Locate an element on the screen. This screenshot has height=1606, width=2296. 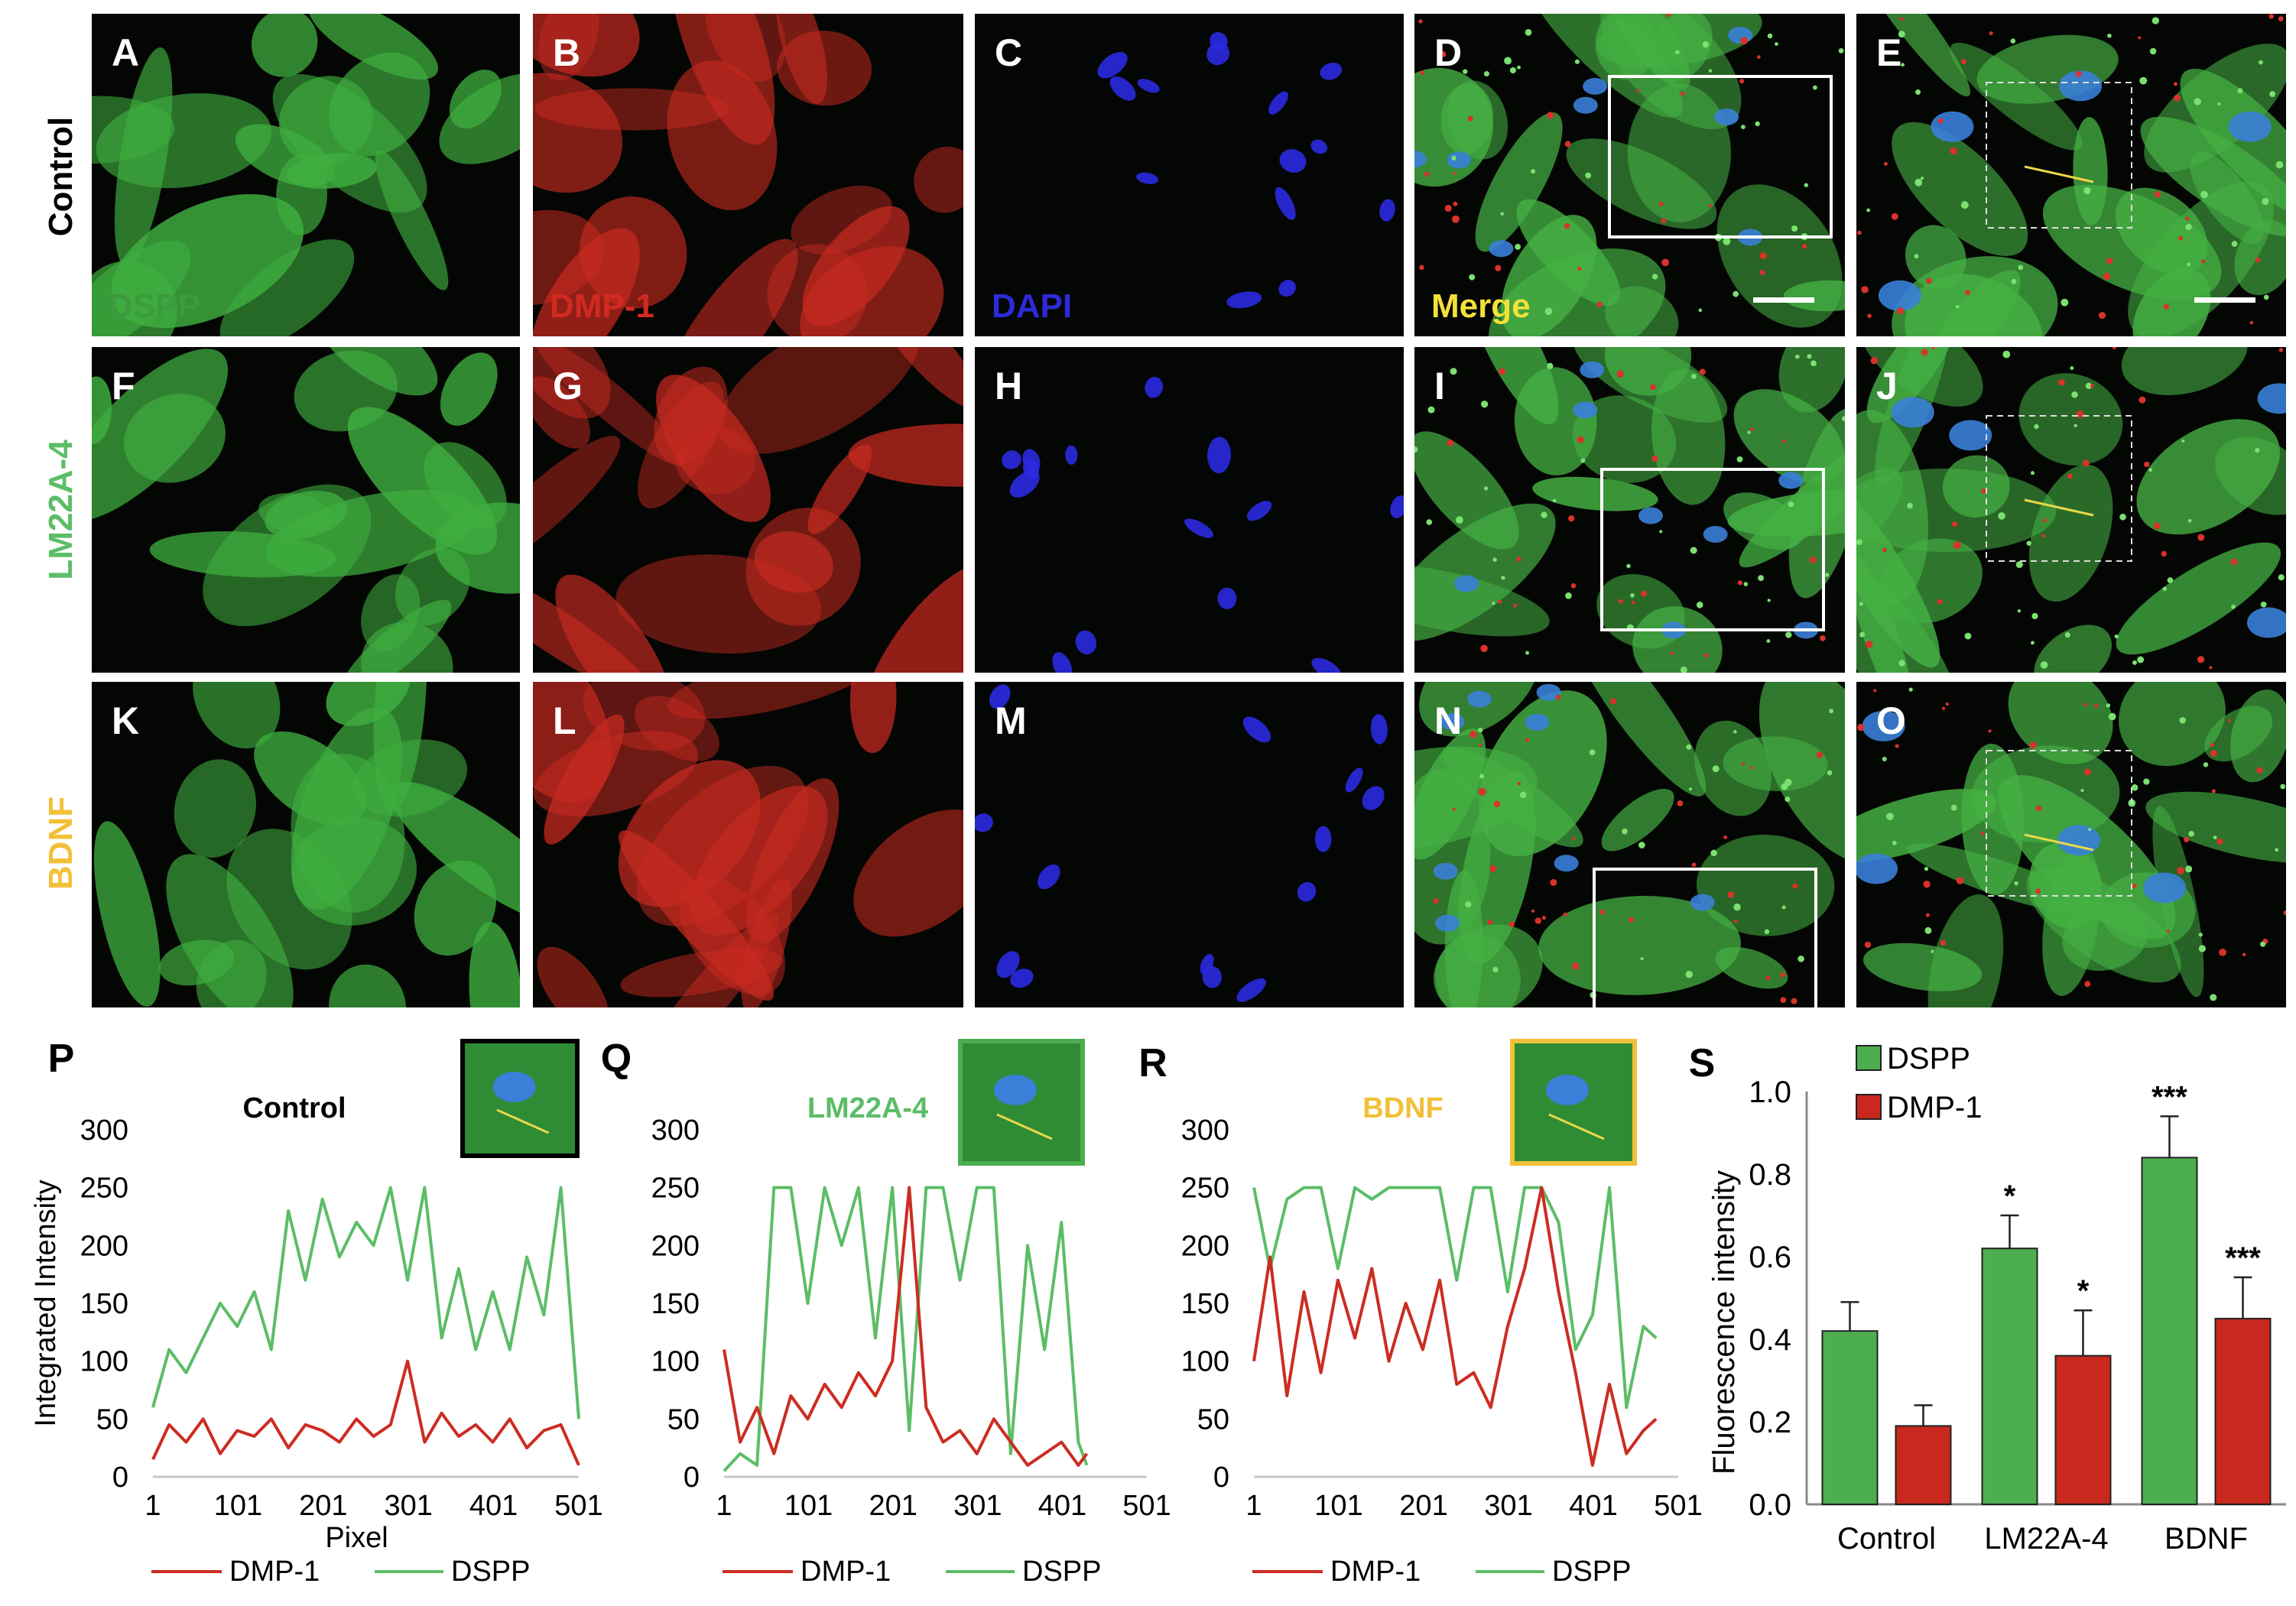
panel-letter-o: O is located at coordinates (1891, 720).